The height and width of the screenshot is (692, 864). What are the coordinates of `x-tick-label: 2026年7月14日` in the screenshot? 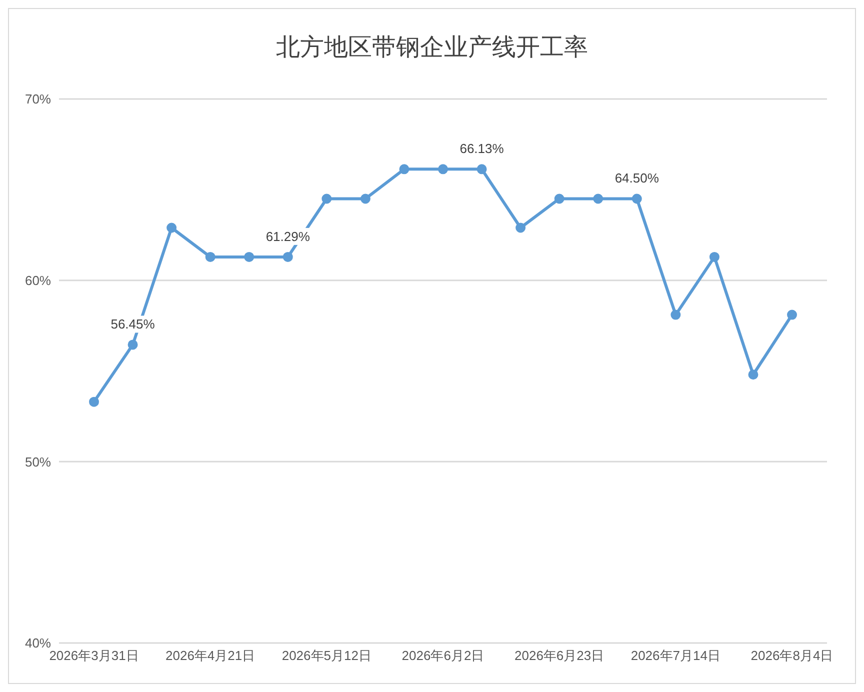 It's located at (675, 656).